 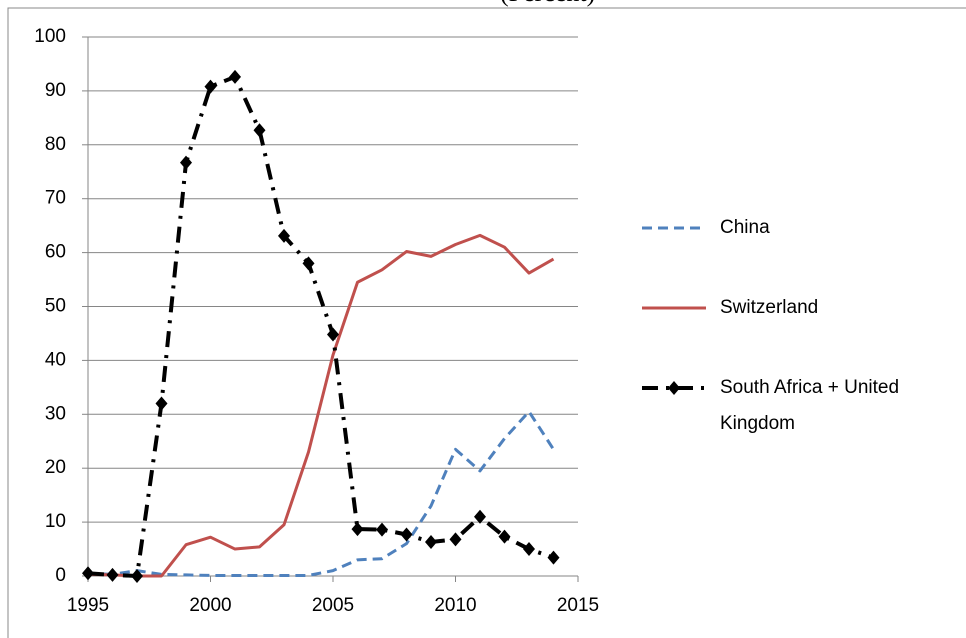 I want to click on y-tick-label: 90, so click(x=55, y=90).